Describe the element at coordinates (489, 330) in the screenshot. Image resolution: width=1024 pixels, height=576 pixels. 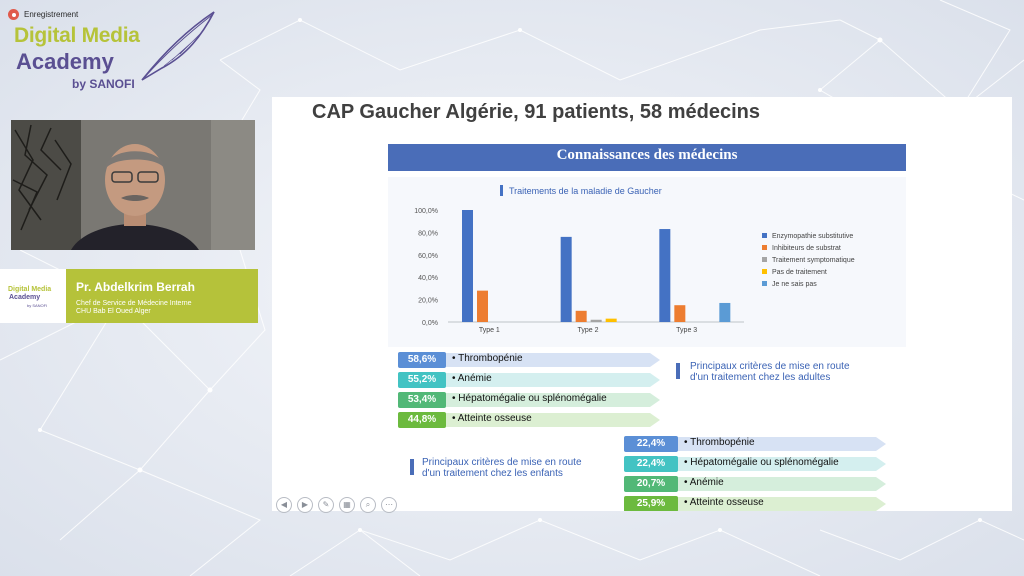
I see `x-tick-label: Type 1` at that location.